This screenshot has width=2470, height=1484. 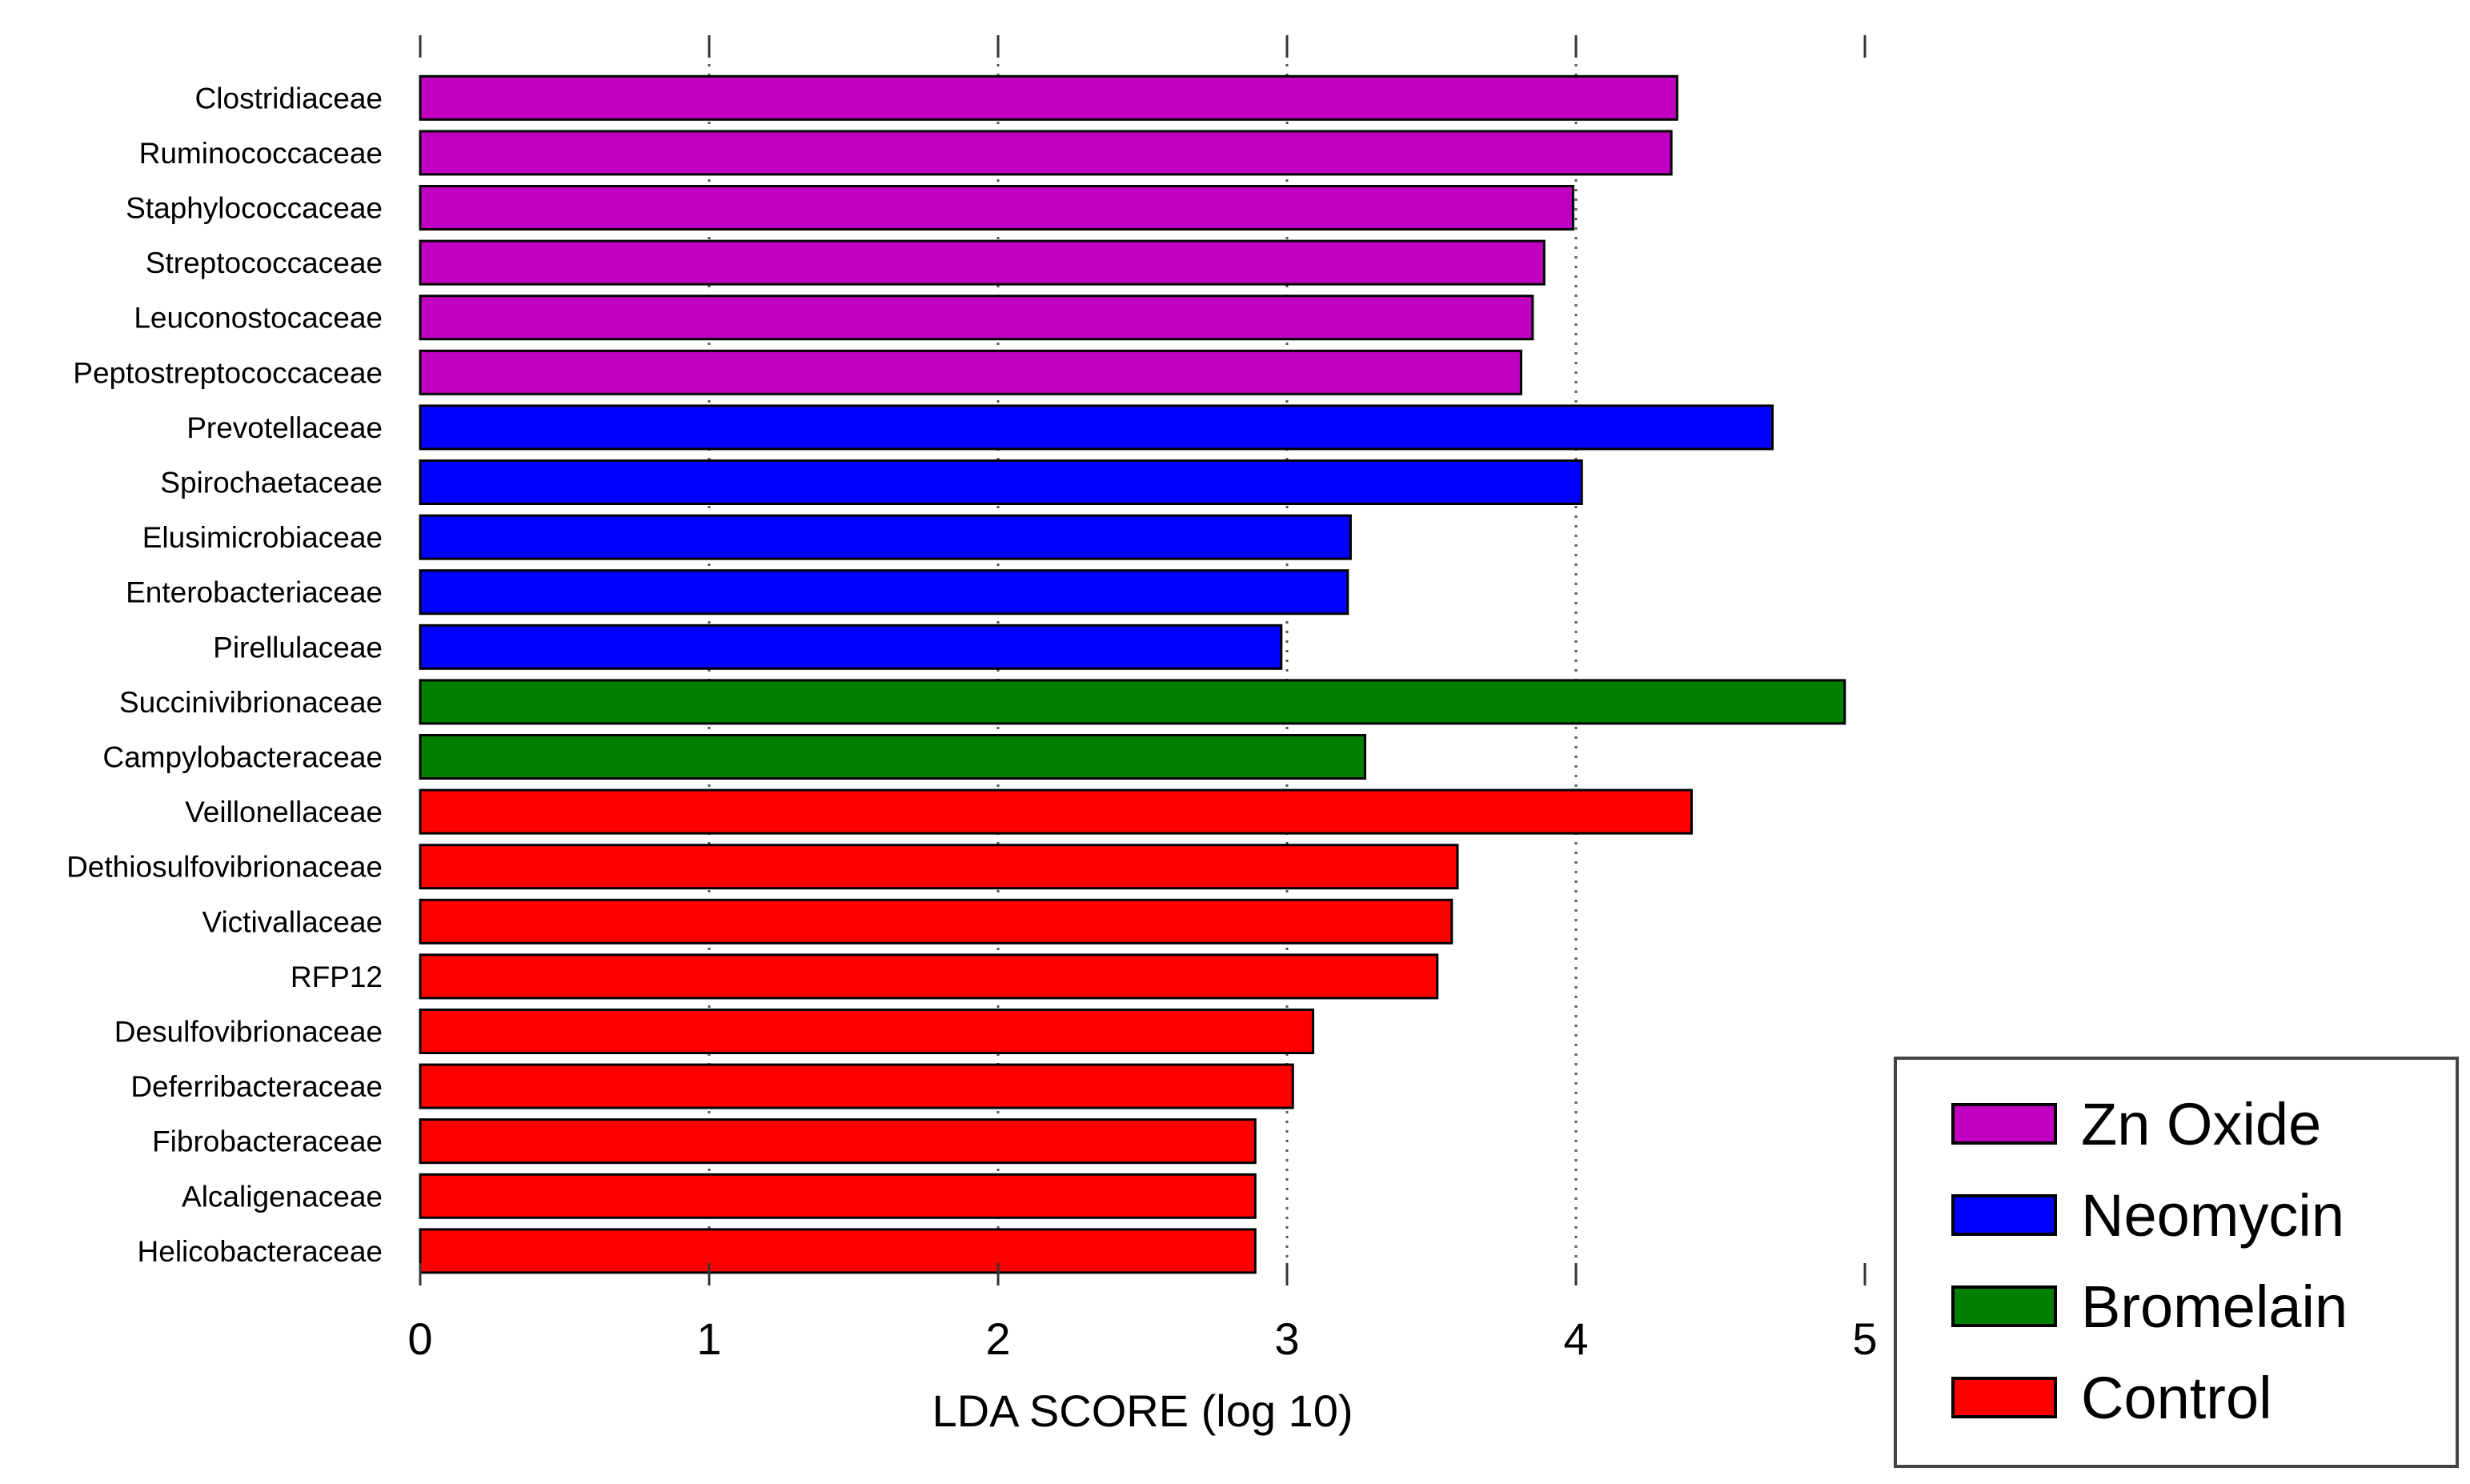 What do you see at coordinates (264, 263) in the screenshot?
I see `category-label-streptococcaceae: Streptococcaceae` at bounding box center [264, 263].